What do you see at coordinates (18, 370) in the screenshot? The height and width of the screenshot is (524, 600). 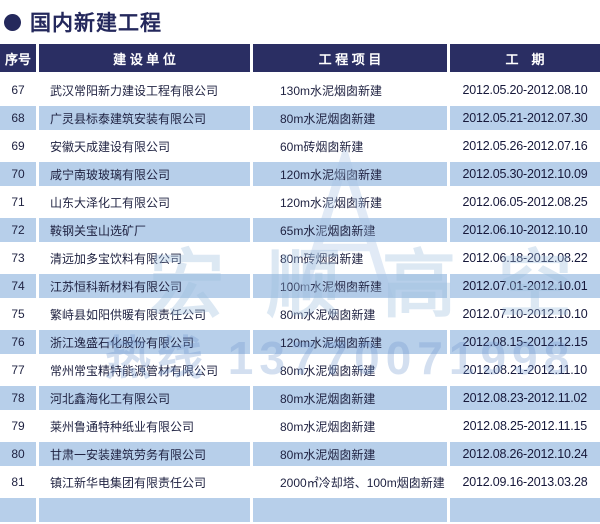 I see `row-number: 77` at bounding box center [18, 370].